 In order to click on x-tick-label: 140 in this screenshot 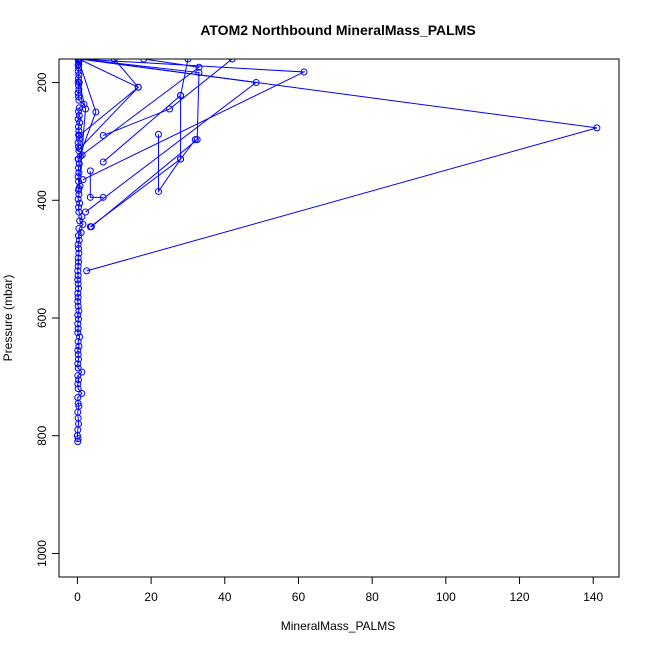, I will do `click(593, 597)`.